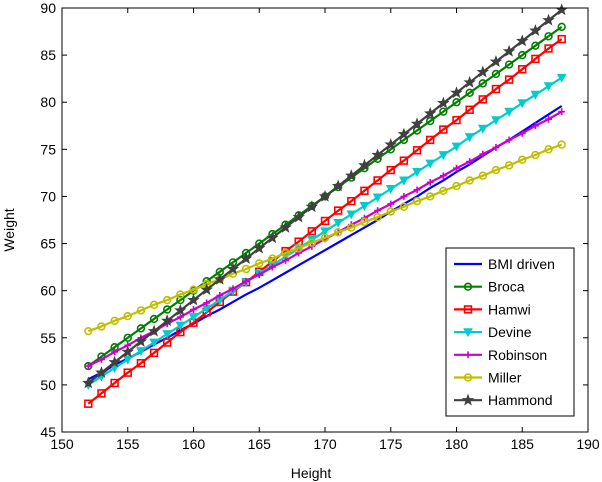 This screenshot has height=482, width=602. Describe the element at coordinates (503, 400) in the screenshot. I see `legend-item: Hammond` at that location.